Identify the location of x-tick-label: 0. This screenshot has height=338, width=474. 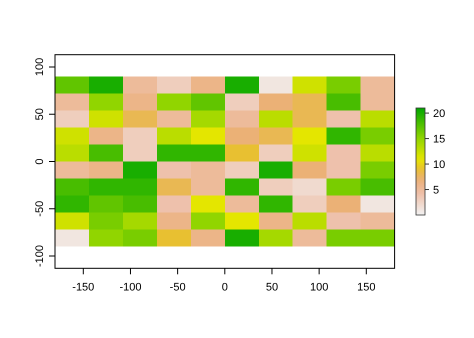
(225, 287).